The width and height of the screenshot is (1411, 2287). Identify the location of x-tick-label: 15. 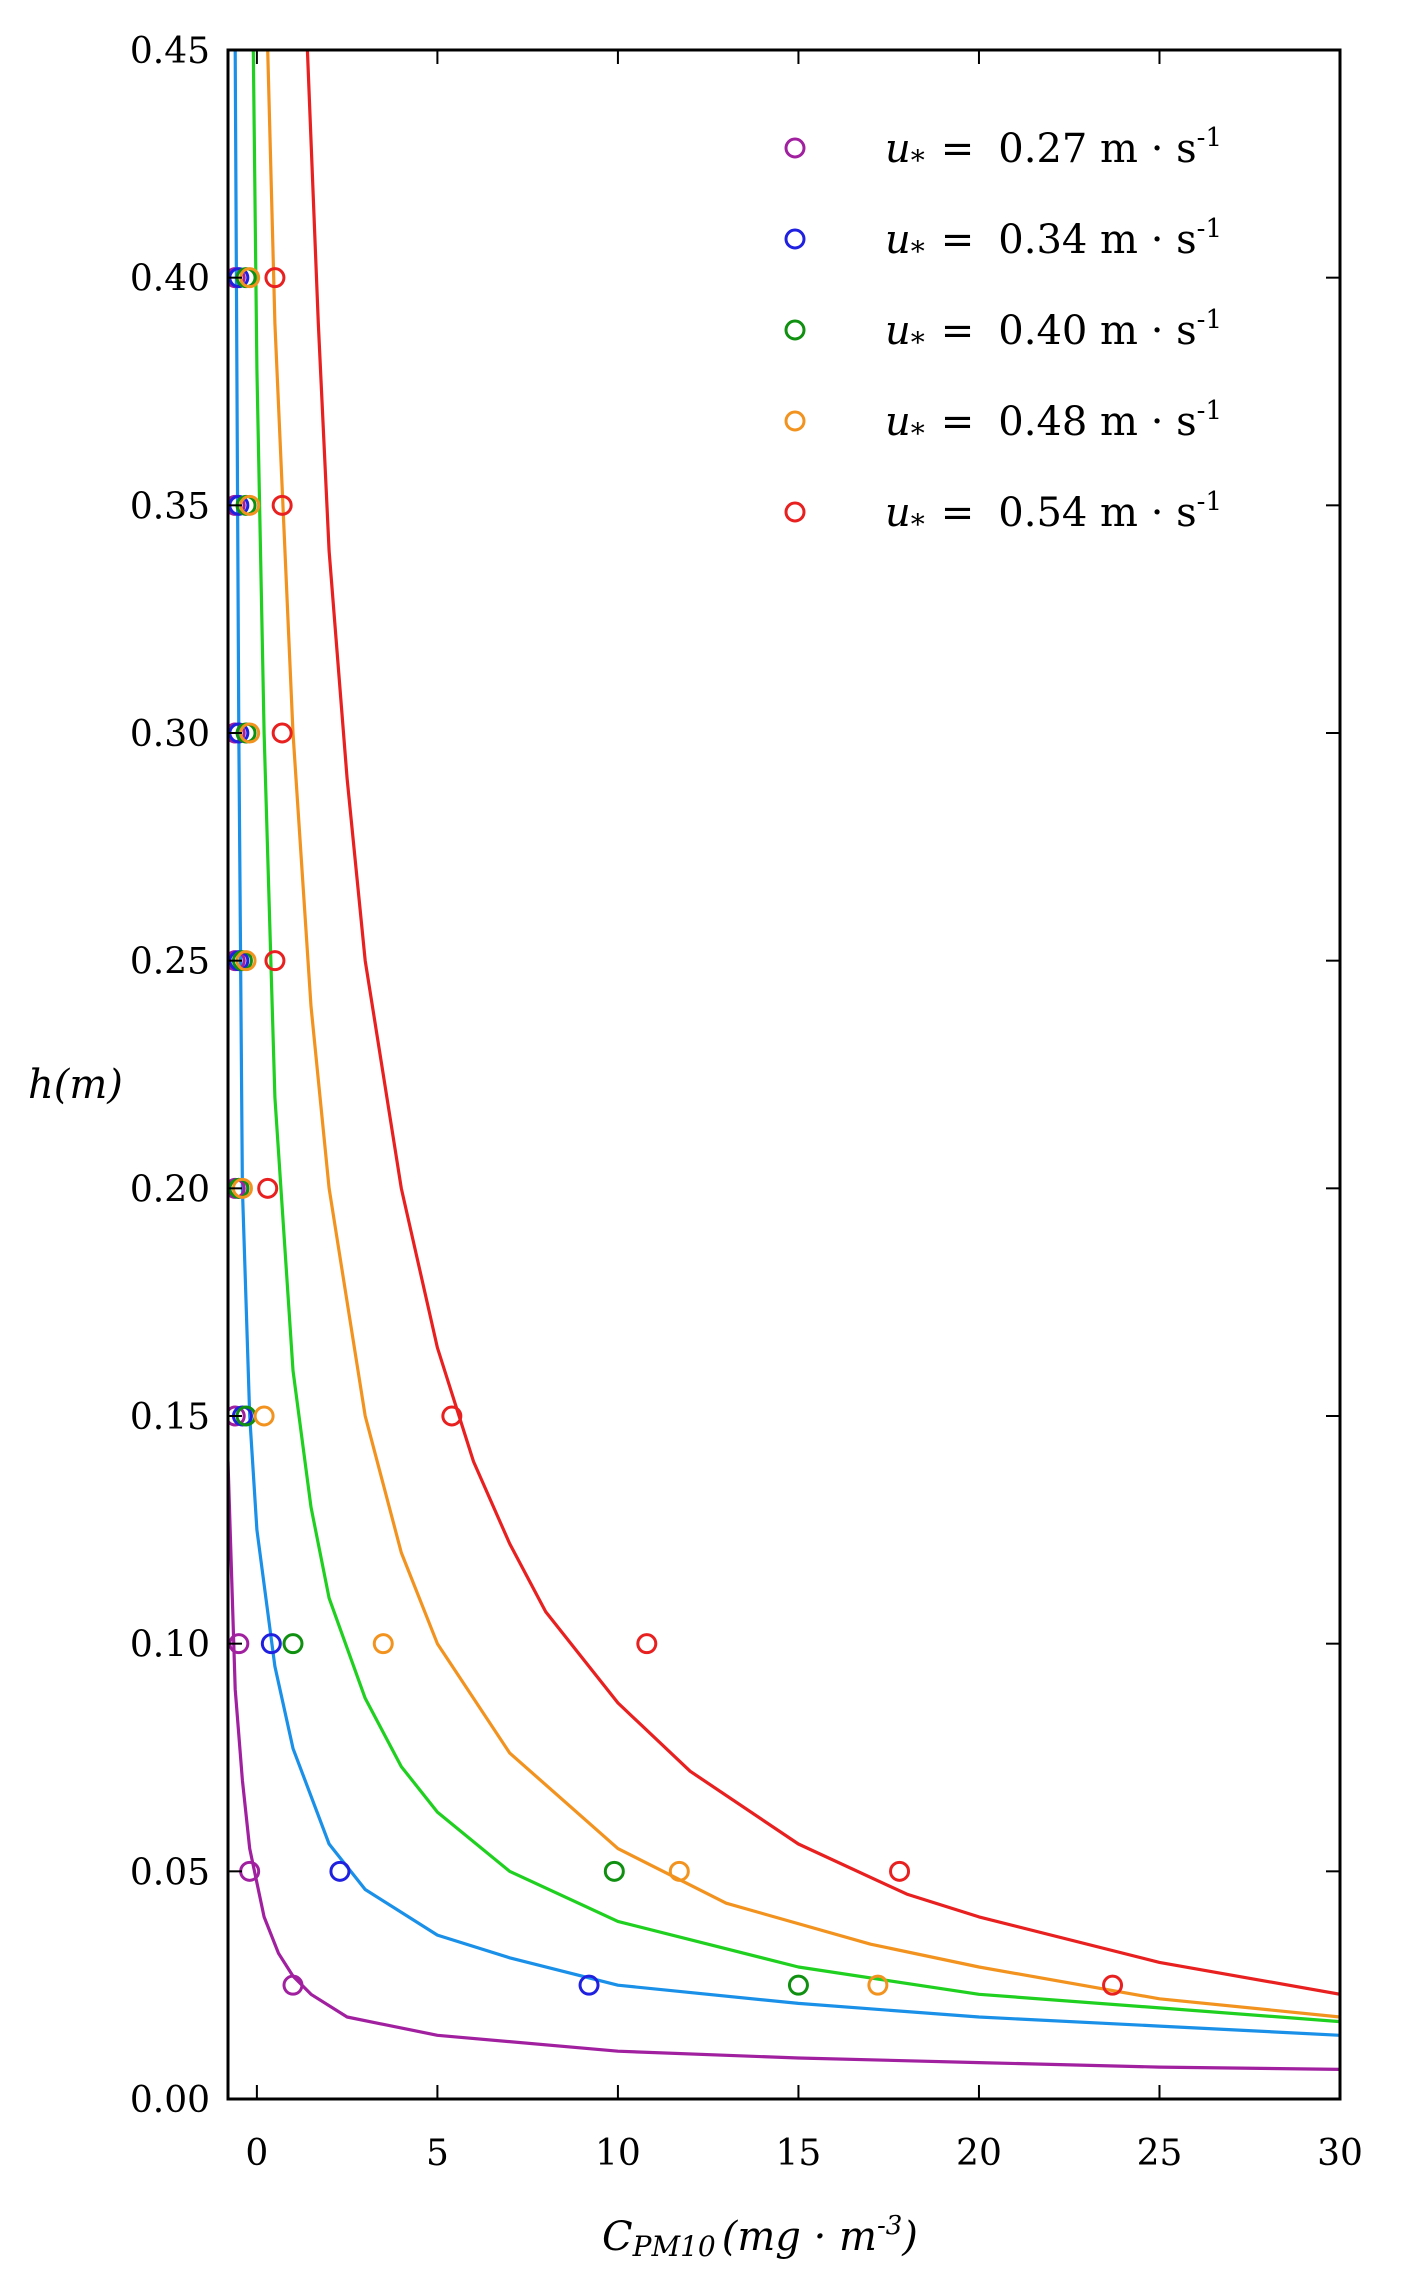
(799, 2153).